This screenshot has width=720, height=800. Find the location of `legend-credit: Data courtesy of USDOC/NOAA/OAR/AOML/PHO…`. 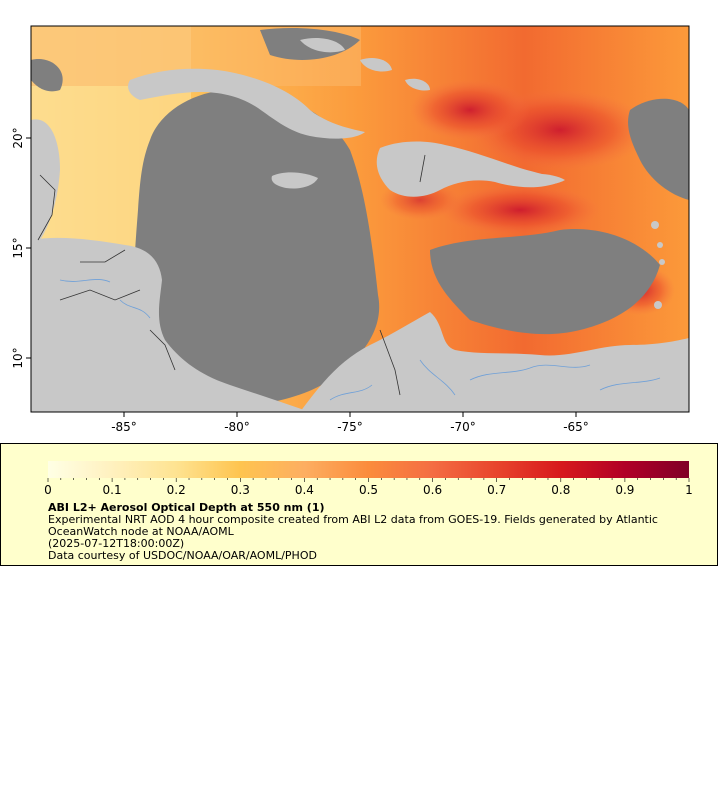

legend-credit: Data courtesy of USDOC/NOAA/OAR/AOML/PHO… is located at coordinates (182, 555).